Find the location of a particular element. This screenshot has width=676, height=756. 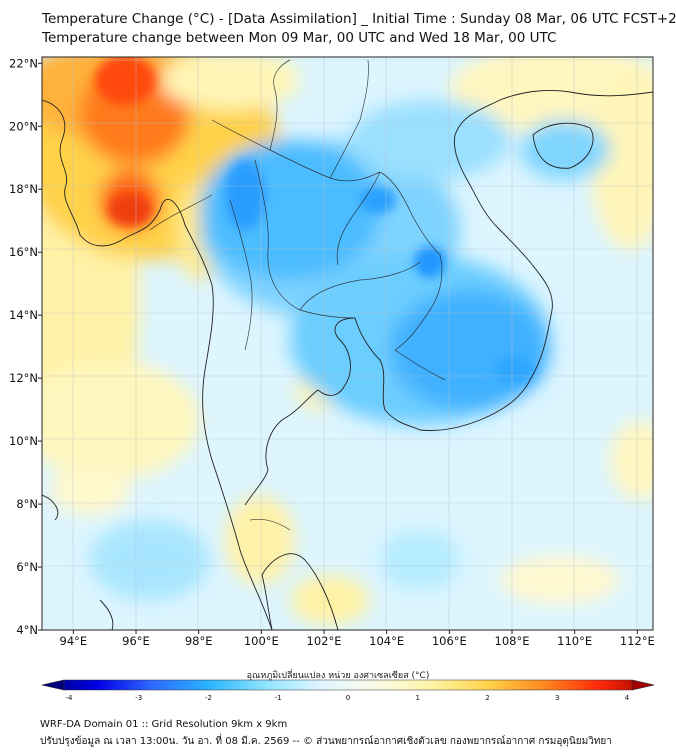

lat-tick-label: 12°N is located at coordinates (23, 378).